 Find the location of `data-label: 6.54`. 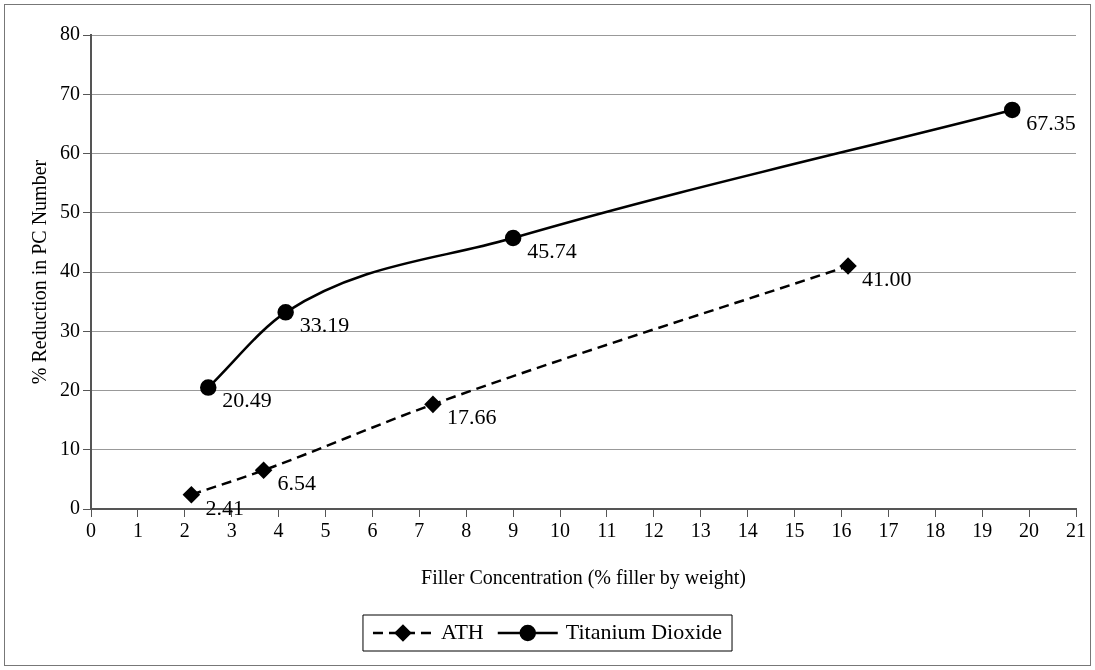

data-label: 6.54 is located at coordinates (297, 483).